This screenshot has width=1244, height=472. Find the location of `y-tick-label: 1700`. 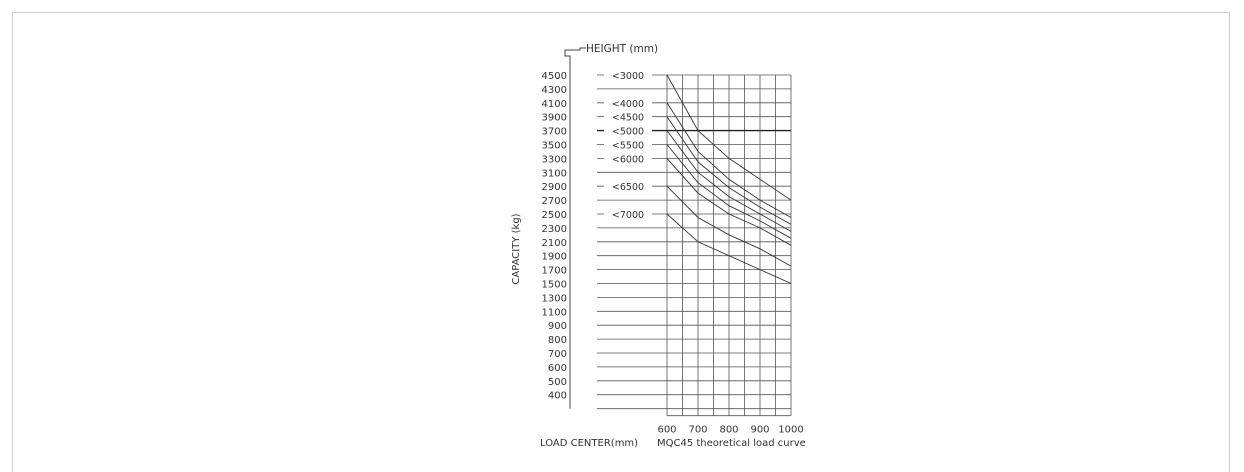

y-tick-label: 1700 is located at coordinates (554, 271).